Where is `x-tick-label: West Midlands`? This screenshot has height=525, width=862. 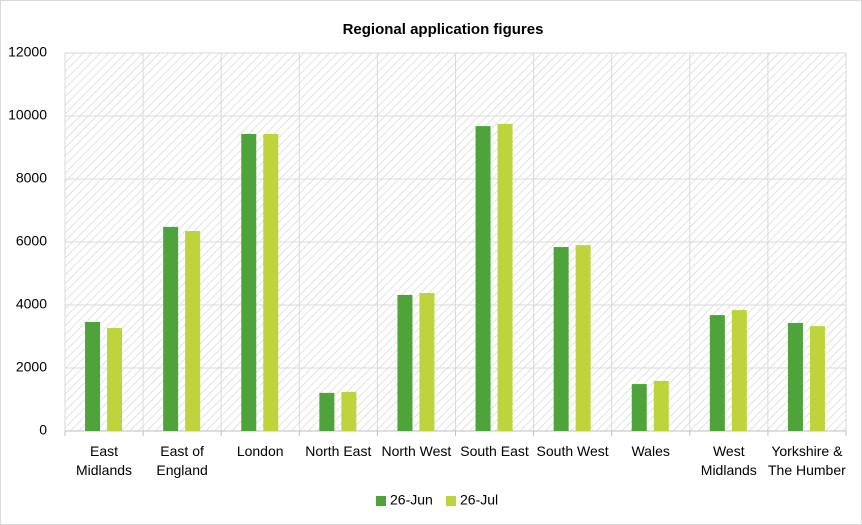 x-tick-label: West Midlands is located at coordinates (728, 460).